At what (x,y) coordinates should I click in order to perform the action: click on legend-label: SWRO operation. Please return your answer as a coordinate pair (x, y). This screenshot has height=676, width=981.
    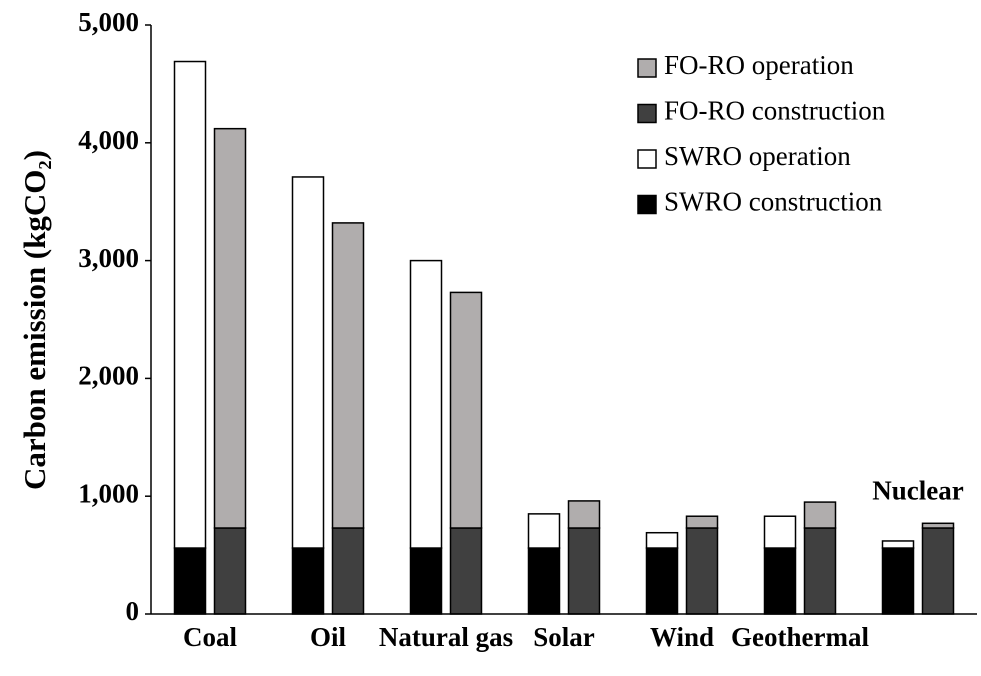
    Looking at the image, I should click on (757, 156).